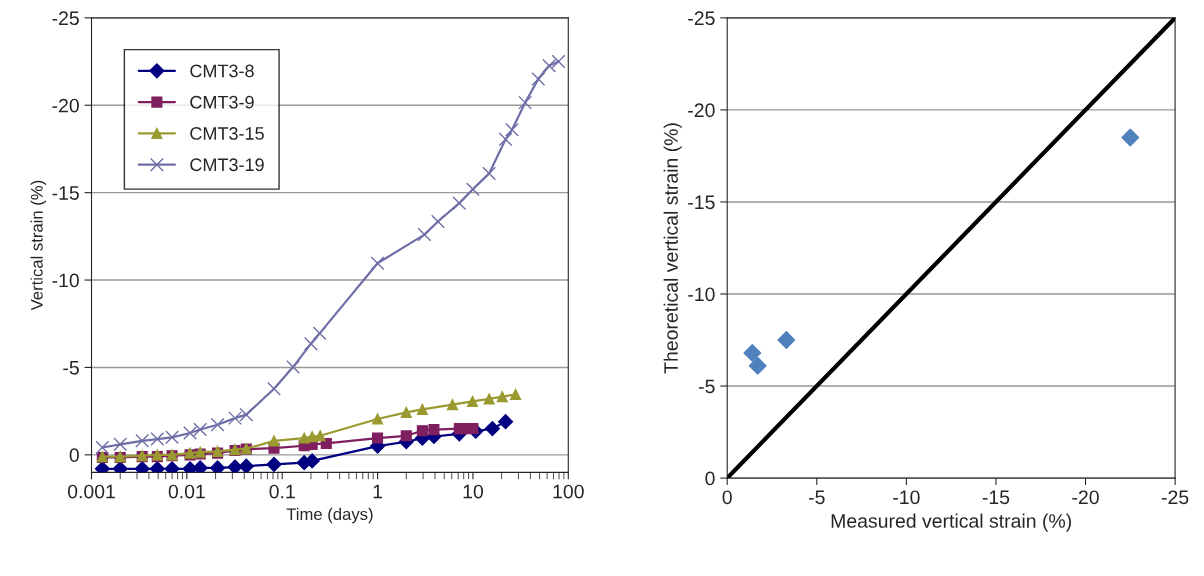 The width and height of the screenshot is (1204, 576). What do you see at coordinates (282, 491) in the screenshot?
I see `x-tick-label: 0.1` at bounding box center [282, 491].